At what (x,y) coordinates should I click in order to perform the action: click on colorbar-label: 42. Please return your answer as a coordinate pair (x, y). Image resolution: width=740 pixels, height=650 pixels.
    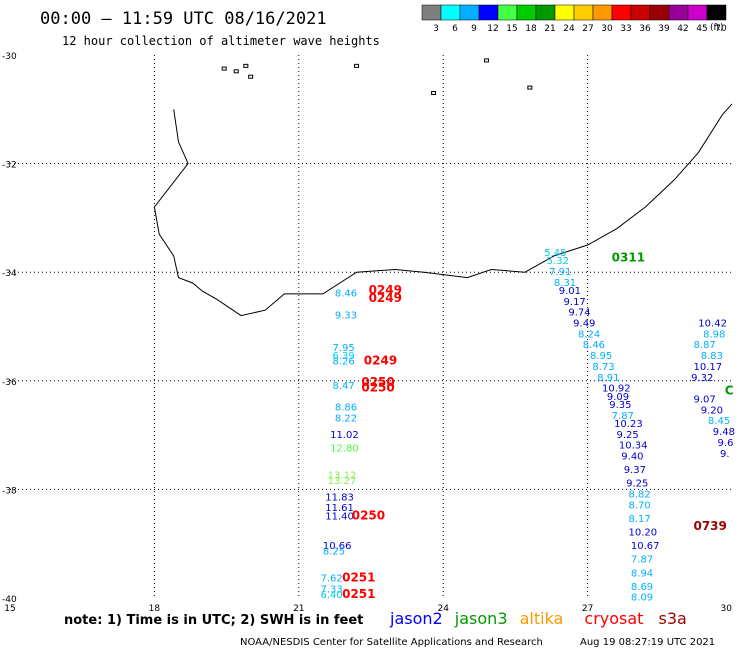
    Looking at the image, I should click on (682, 29).